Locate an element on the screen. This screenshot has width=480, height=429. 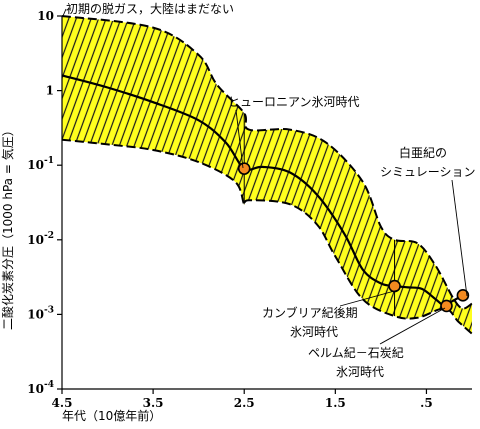
x-ticks: 4.5 3.5 2.5 1.5 .5 is located at coordinates (242, 399).